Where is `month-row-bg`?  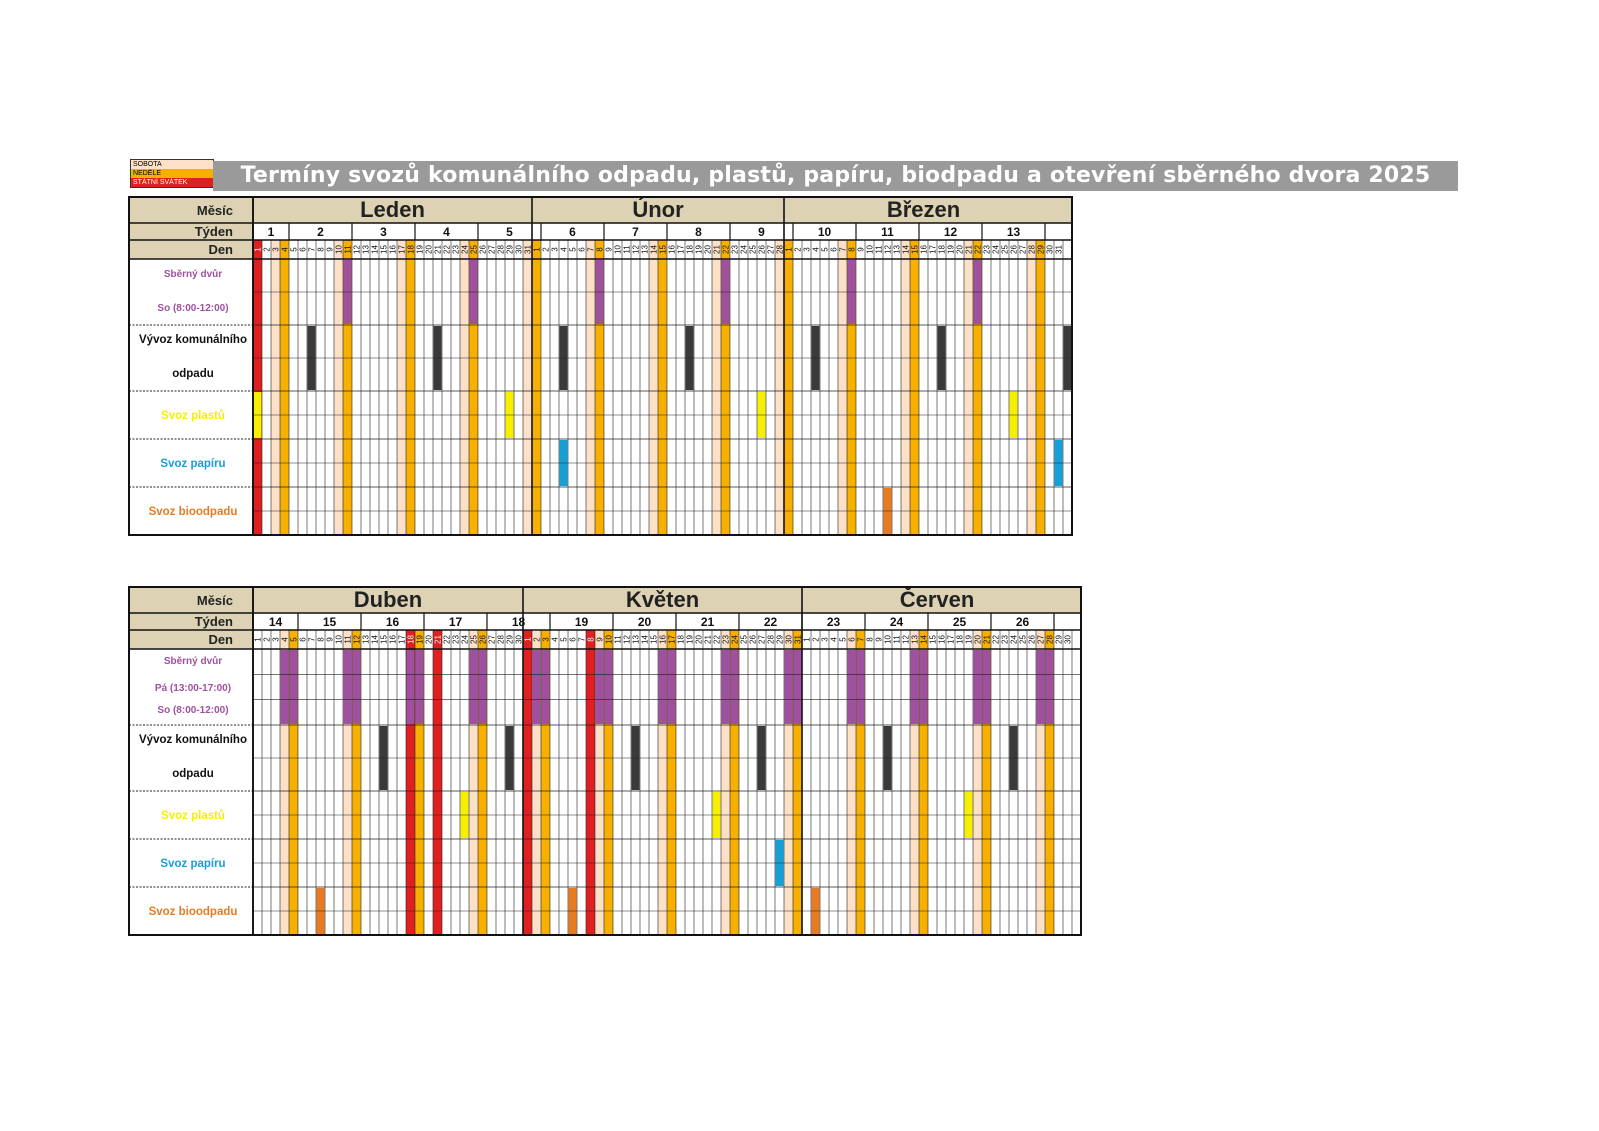
month-row-bg is located at coordinates (667, 600).